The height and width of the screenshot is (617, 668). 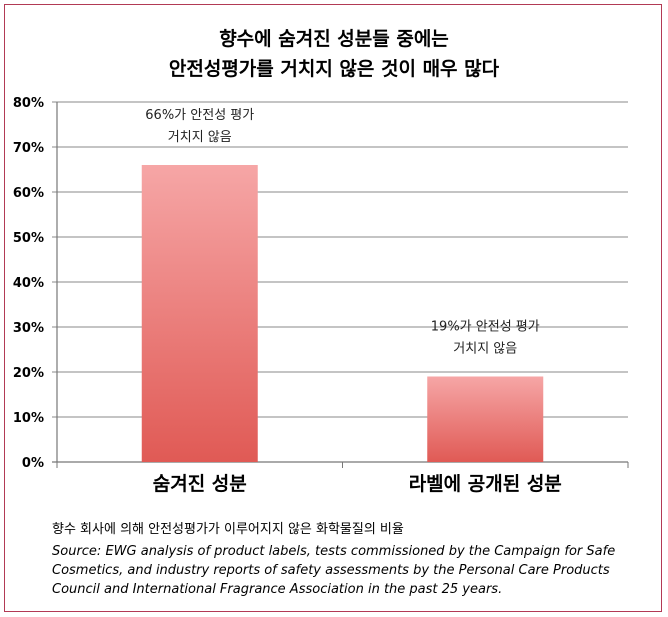 What do you see at coordinates (28, 103) in the screenshot?
I see `y-tick-label: 80%` at bounding box center [28, 103].